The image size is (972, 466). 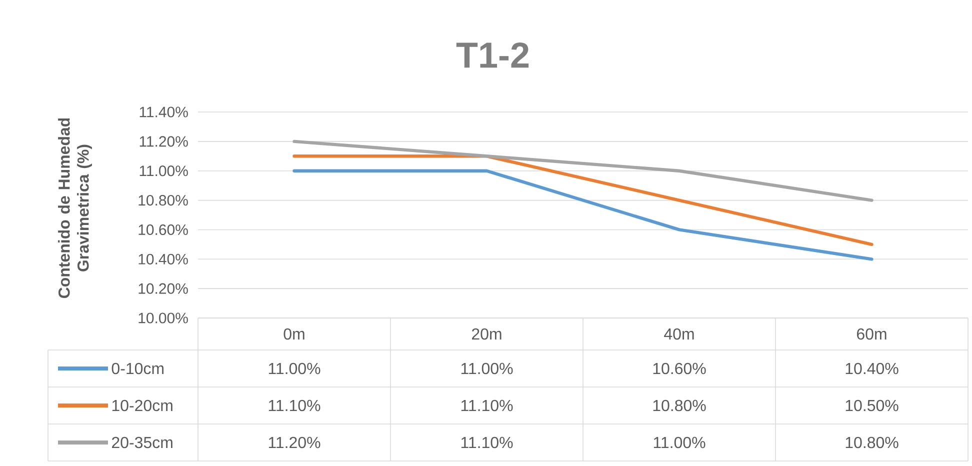 I want to click on data-label: 10.40%, so click(x=872, y=368).